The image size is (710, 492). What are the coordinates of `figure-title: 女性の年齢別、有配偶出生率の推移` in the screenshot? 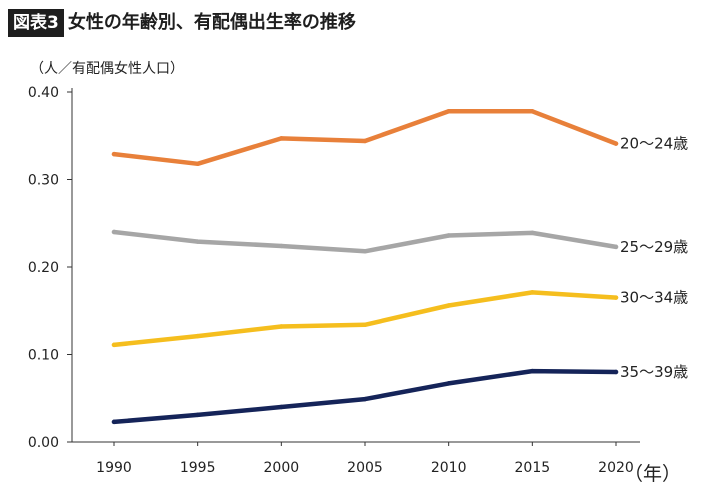 It's located at (211, 22).